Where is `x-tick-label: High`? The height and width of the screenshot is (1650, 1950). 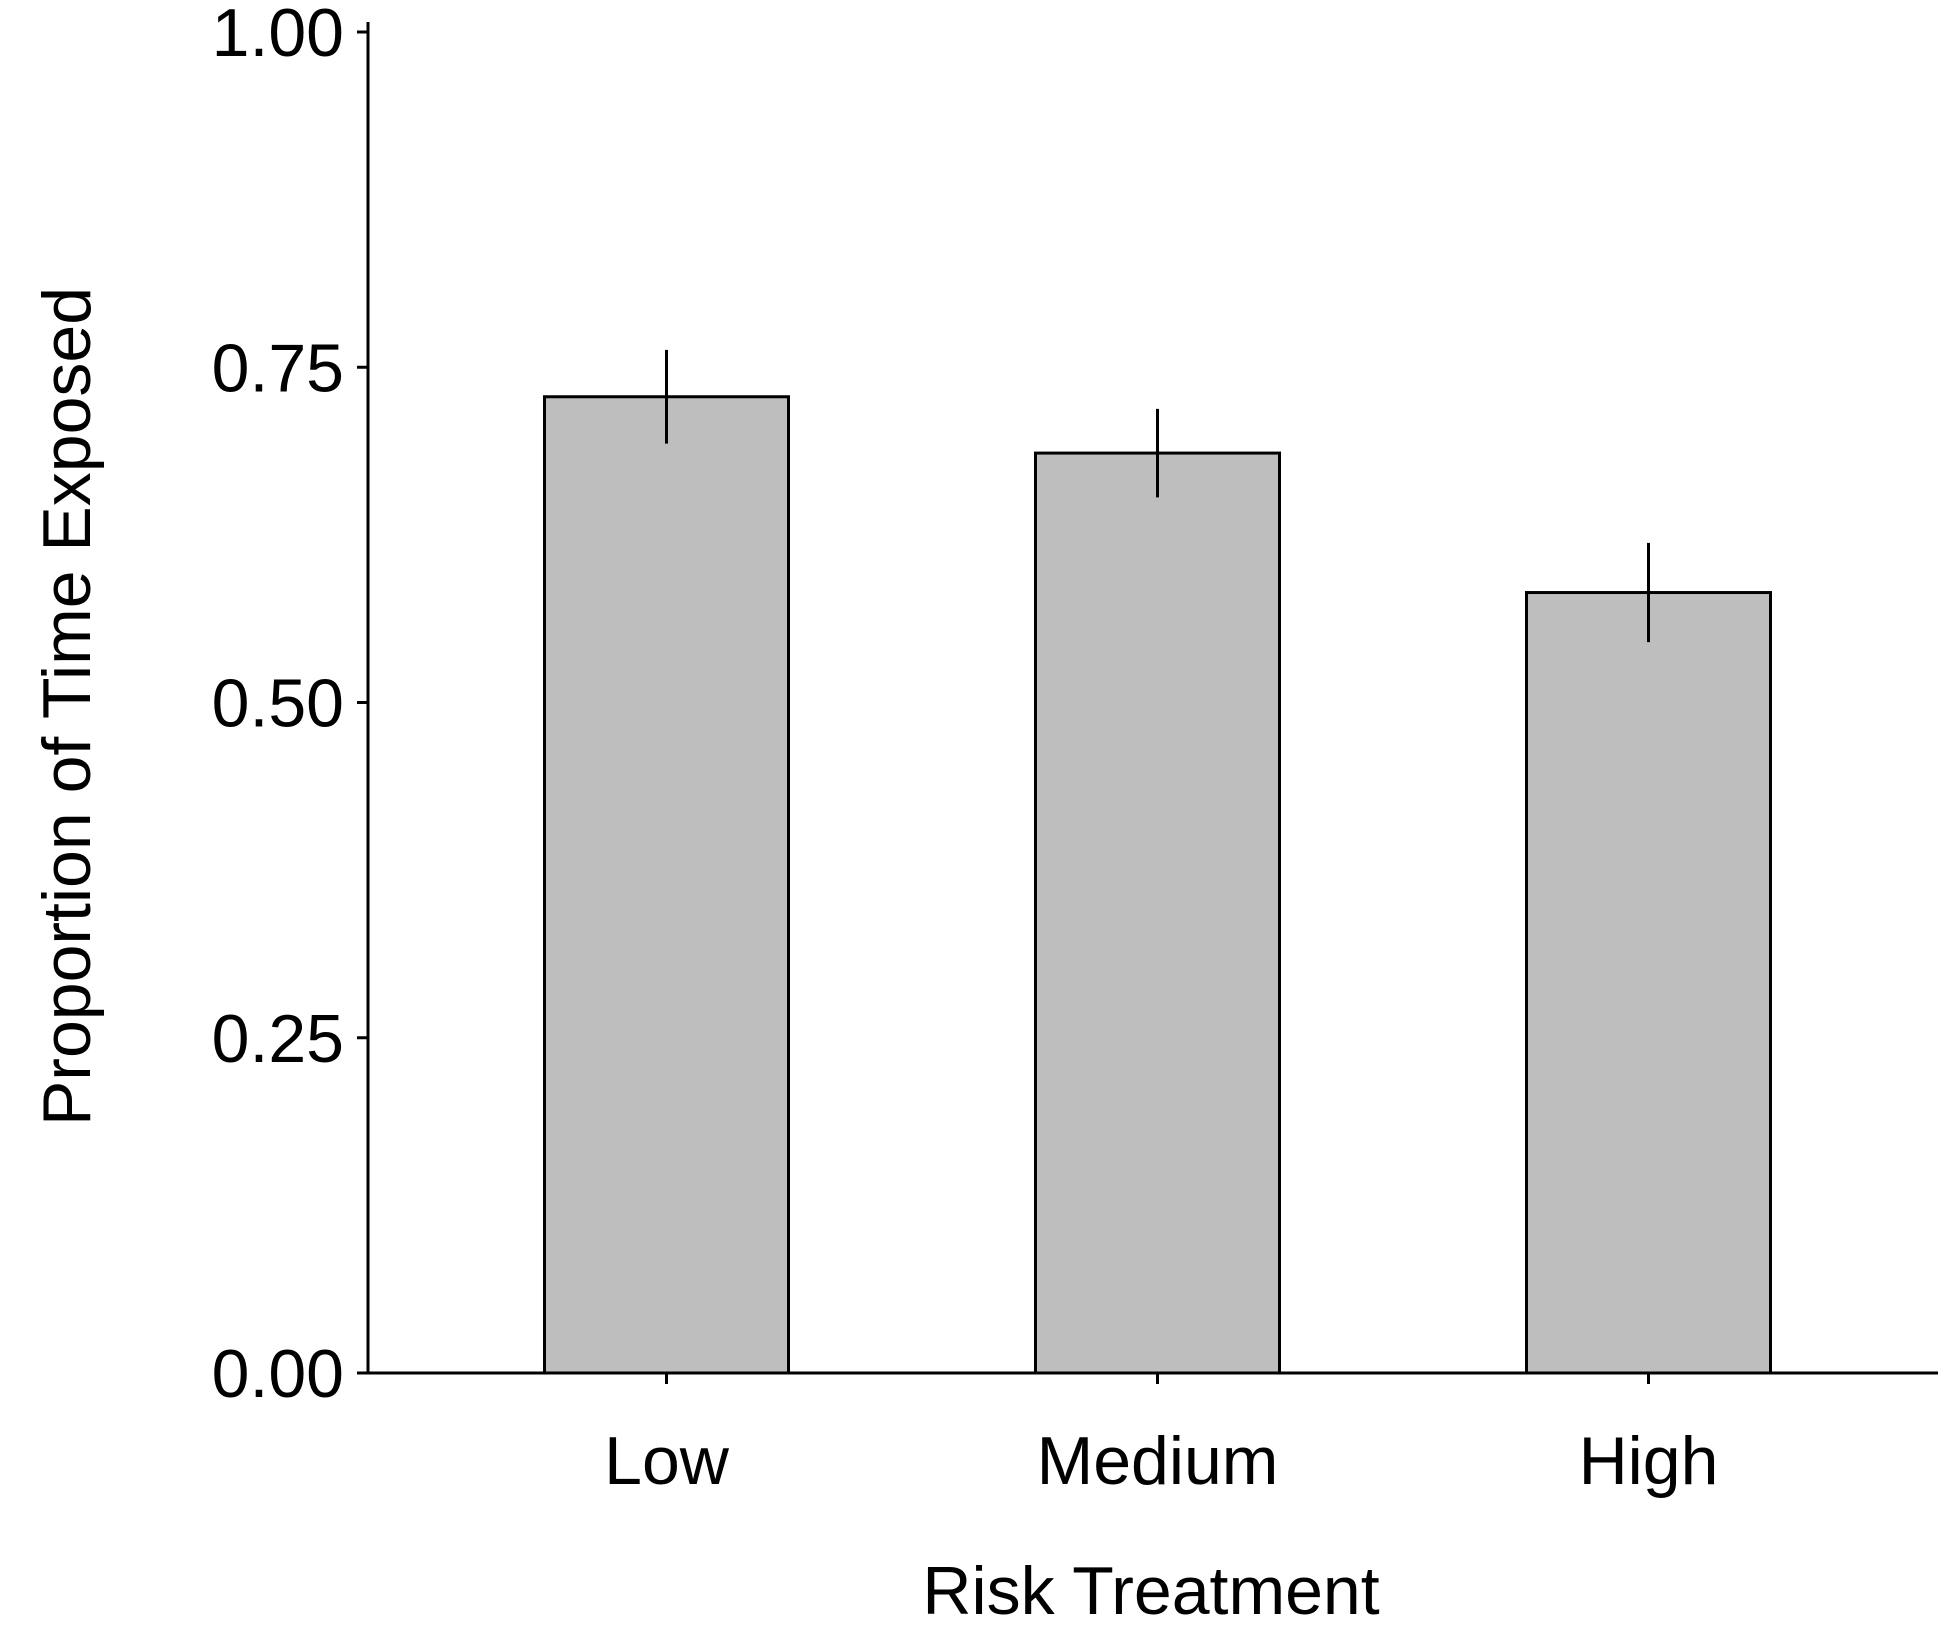 x-tick-label: High is located at coordinates (1649, 1461).